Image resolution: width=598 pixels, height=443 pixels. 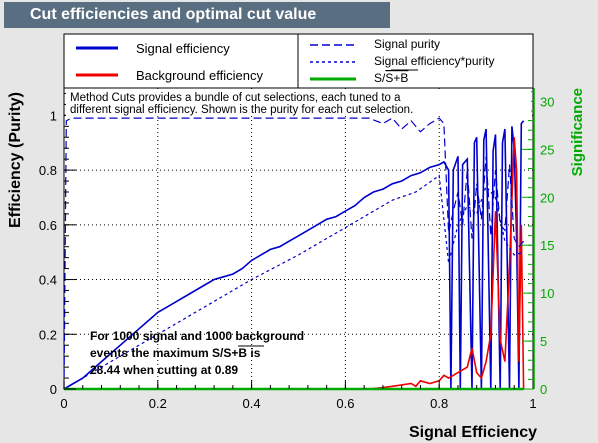 What do you see at coordinates (164, 370) in the screenshot?
I see `result-line-3: 28.44 when cutting at 0.89` at bounding box center [164, 370].